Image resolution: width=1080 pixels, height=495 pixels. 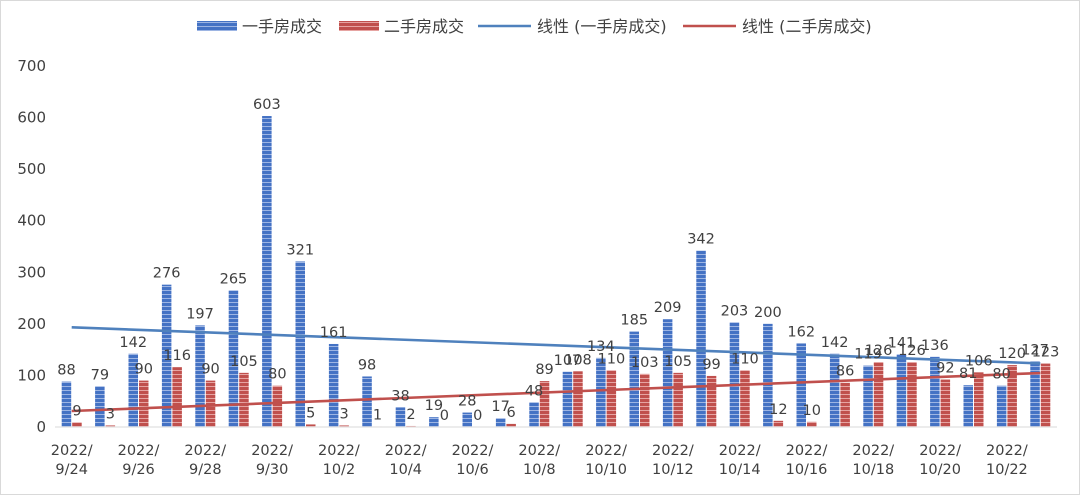 I want to click on data-label: 200, so click(x=768, y=313).